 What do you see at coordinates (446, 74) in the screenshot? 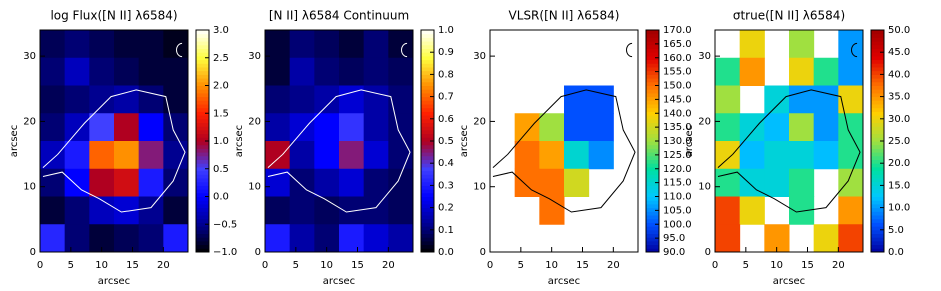
I see `colorbar-tick-label: 0.8` at bounding box center [446, 74].